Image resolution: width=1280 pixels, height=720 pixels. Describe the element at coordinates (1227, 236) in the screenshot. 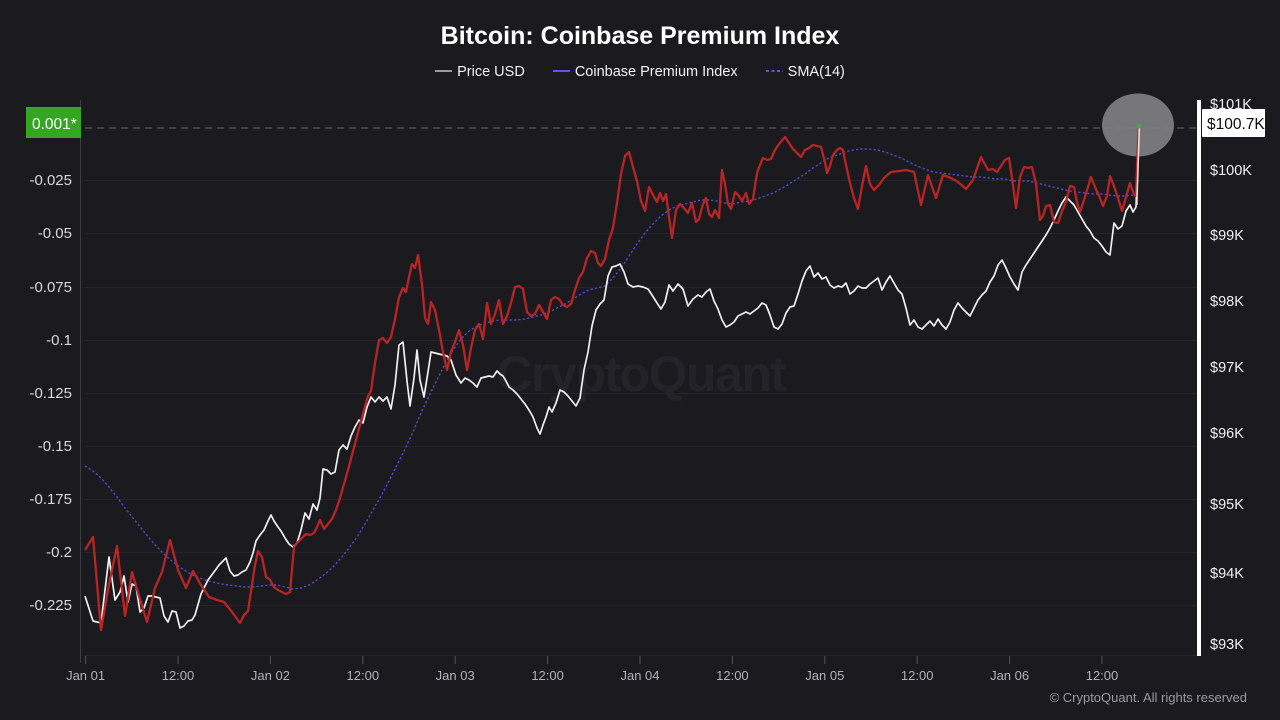

I see `svg-text: $99K` at that location.